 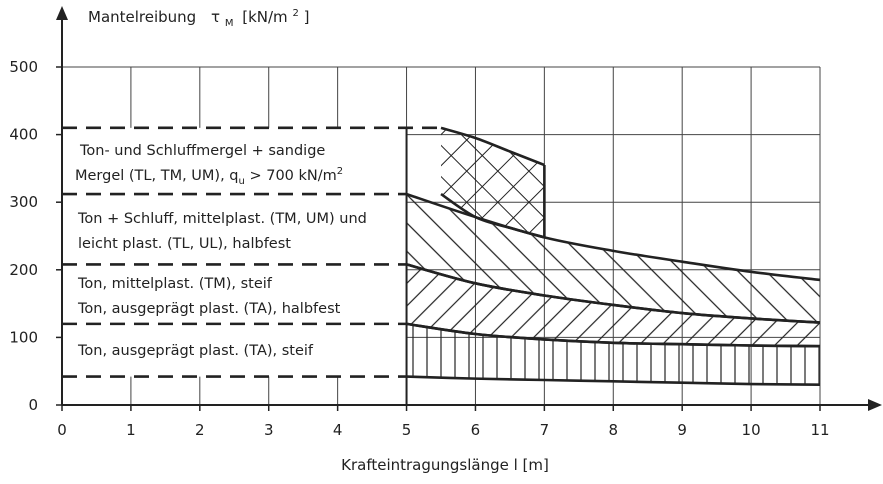 What do you see at coordinates (445, 465) in the screenshot?
I see `x-axis-title: Krafteintragungslänge l [m]` at bounding box center [445, 465].